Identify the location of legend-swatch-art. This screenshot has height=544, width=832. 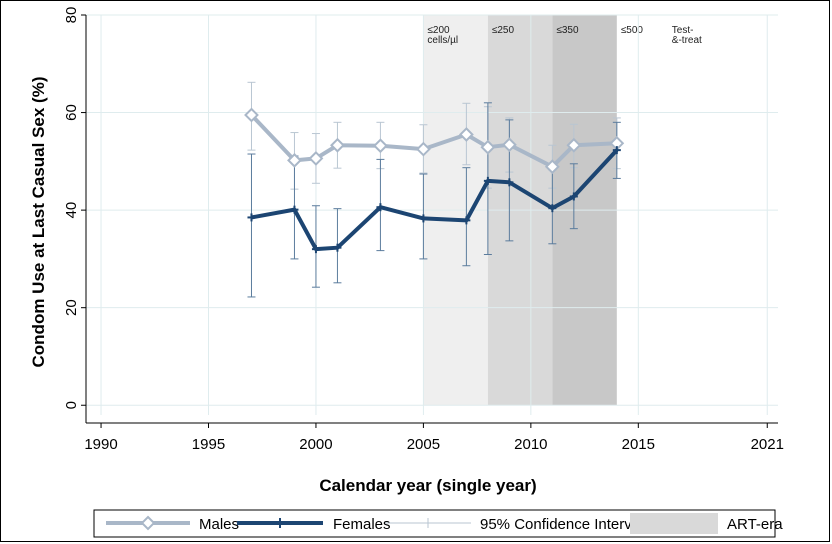
(674, 523).